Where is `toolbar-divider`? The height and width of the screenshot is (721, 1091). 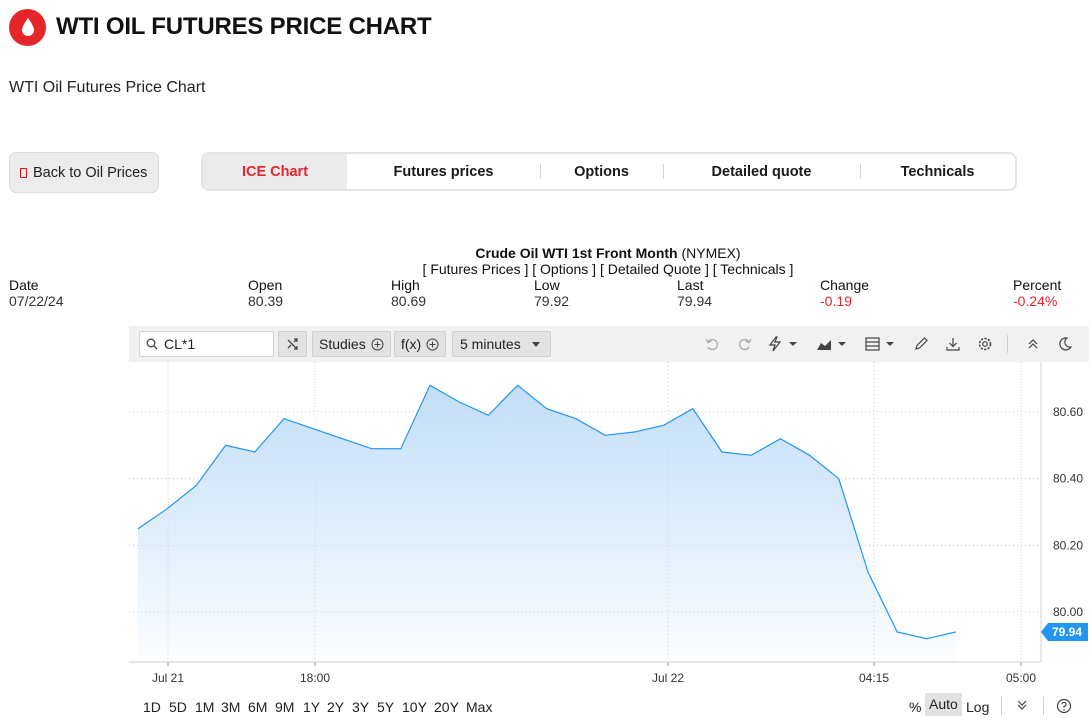 toolbar-divider is located at coordinates (1007, 344).